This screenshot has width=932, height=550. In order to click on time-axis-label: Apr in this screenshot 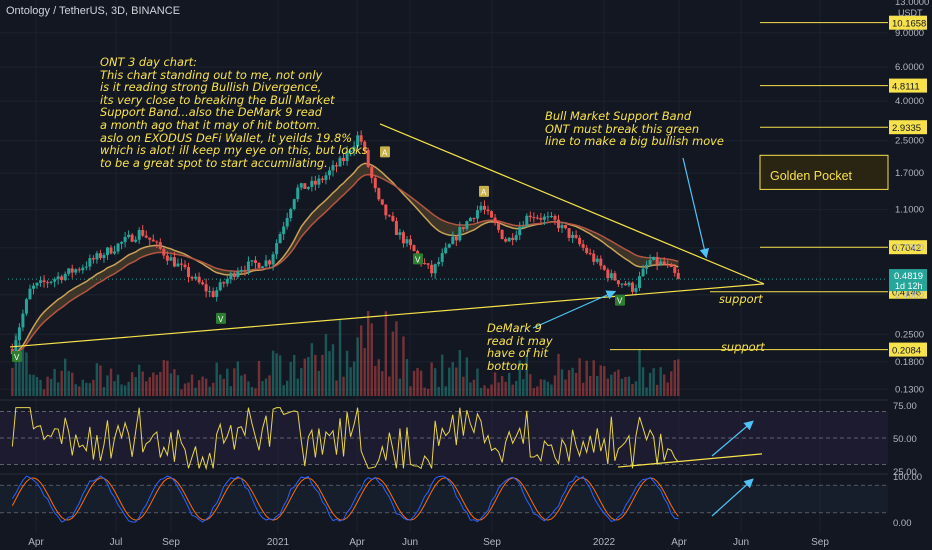, I will do `click(357, 542)`.